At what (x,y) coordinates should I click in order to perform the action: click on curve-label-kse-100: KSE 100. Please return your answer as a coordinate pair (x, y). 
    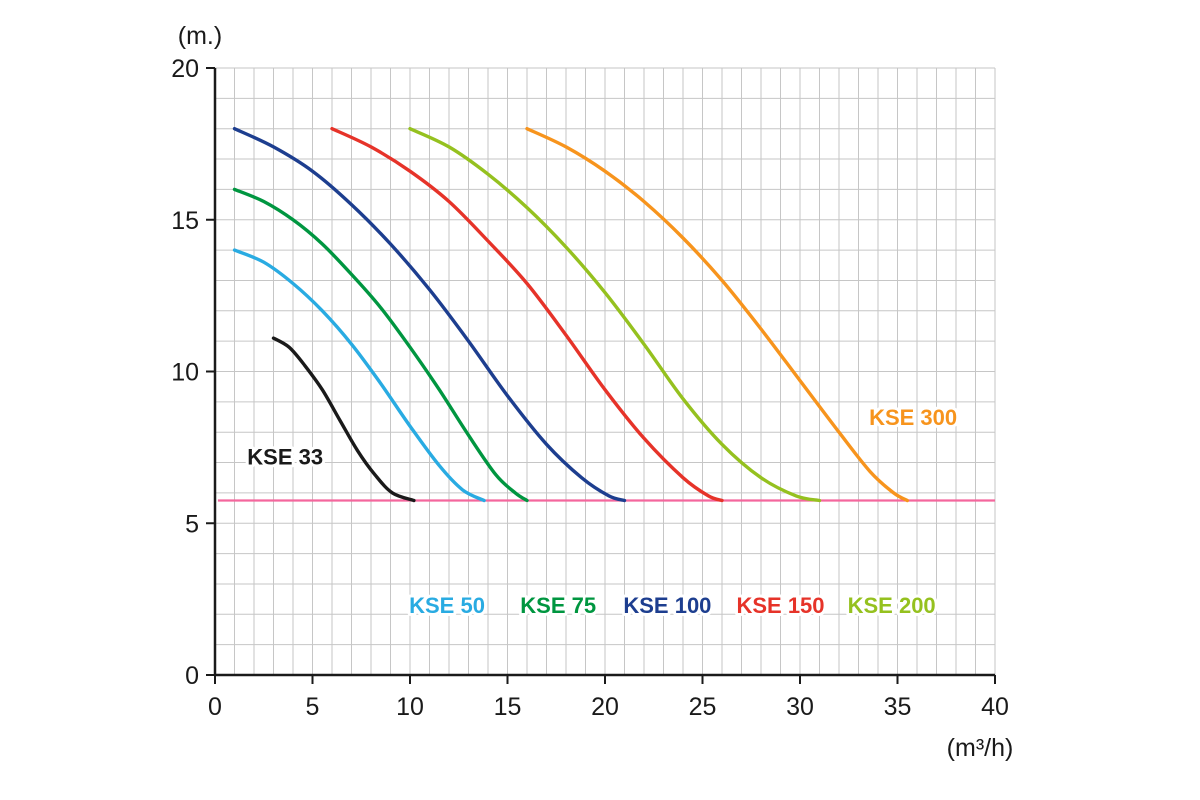
    Looking at the image, I should click on (667, 605).